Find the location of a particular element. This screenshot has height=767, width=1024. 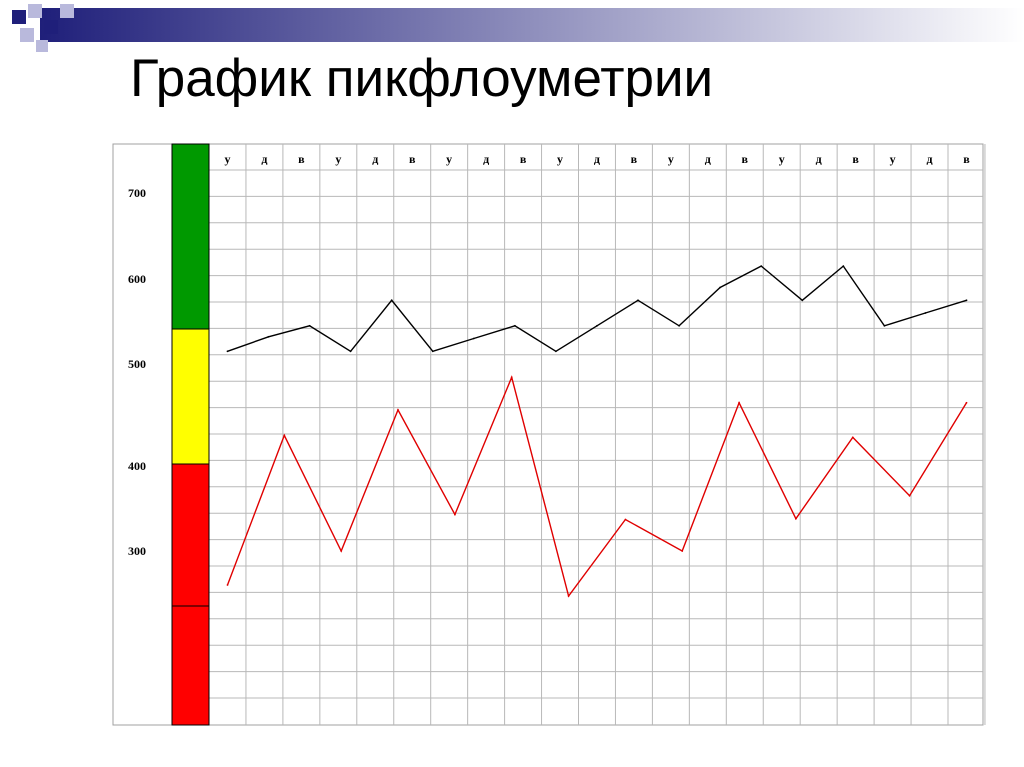

y-tick-label: 400 is located at coordinates (137, 466).